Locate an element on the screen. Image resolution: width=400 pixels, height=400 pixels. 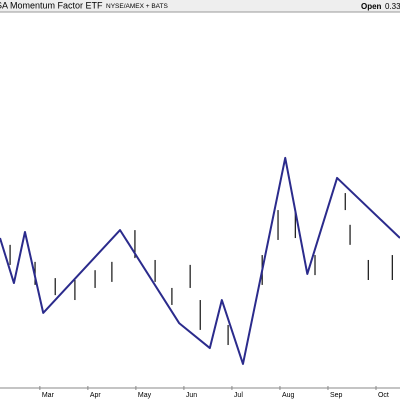
x-tick-label: Jul is located at coordinates (238, 395).